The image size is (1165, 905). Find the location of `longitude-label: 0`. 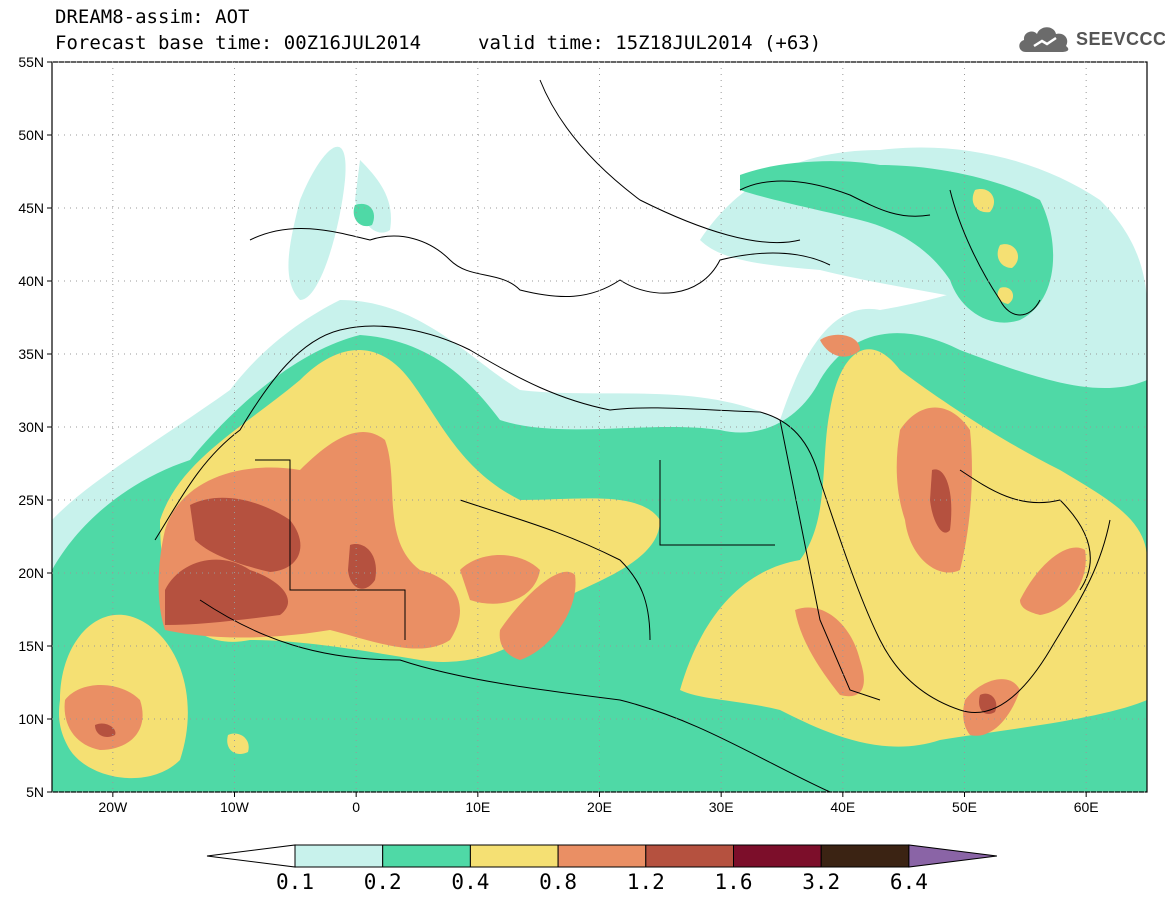

longitude-label: 0 is located at coordinates (356, 807).